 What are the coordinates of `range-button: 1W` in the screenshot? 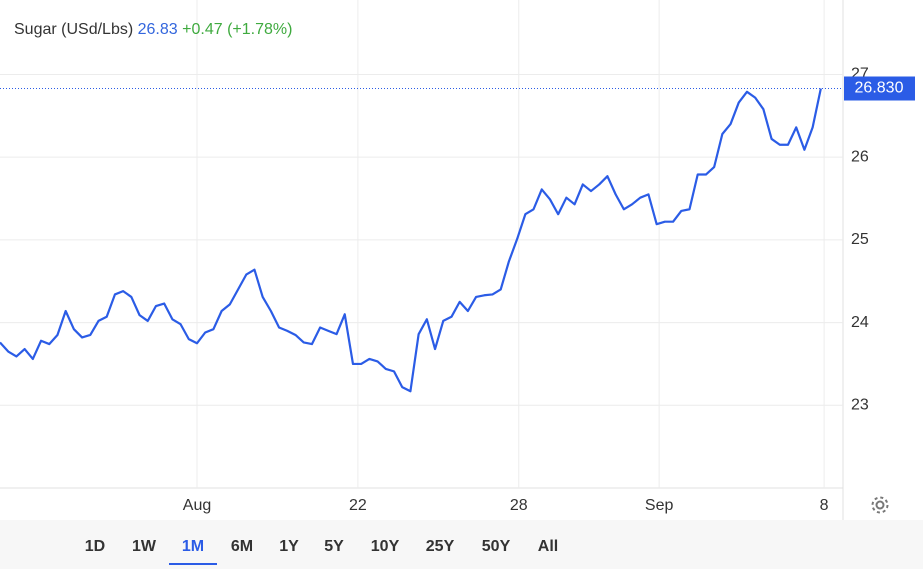 It's located at (144, 546).